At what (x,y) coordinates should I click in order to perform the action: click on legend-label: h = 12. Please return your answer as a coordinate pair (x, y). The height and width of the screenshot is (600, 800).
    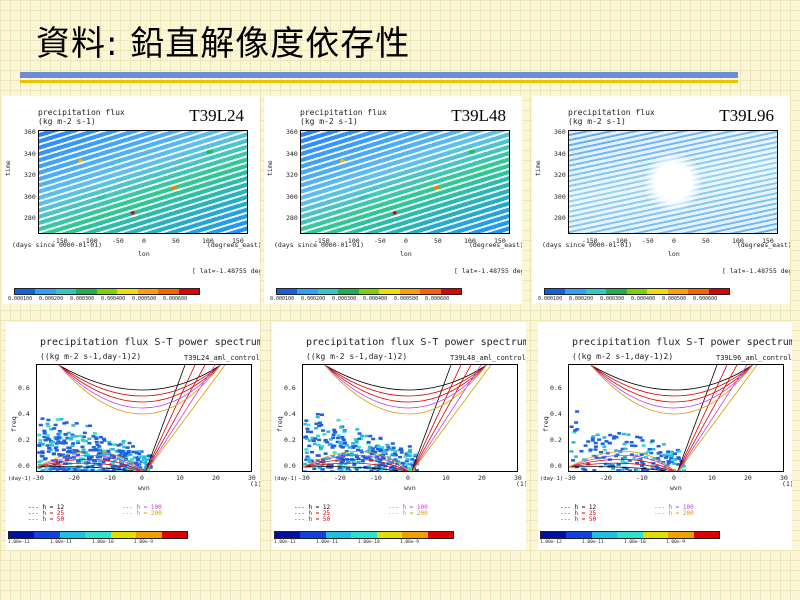
    Looking at the image, I should click on (53, 507).